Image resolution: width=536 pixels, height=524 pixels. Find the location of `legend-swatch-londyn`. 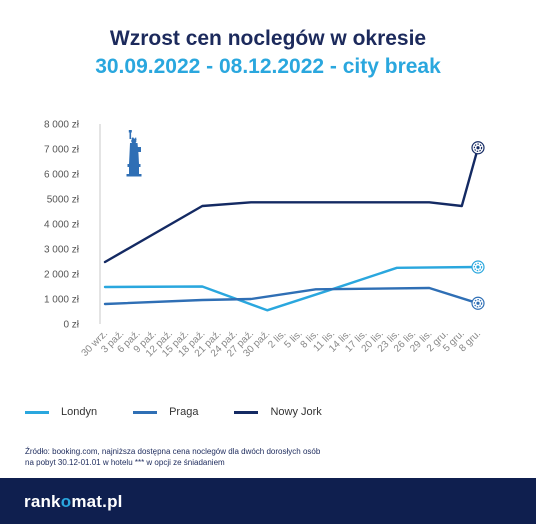

legend-swatch-londyn is located at coordinates (37, 412).